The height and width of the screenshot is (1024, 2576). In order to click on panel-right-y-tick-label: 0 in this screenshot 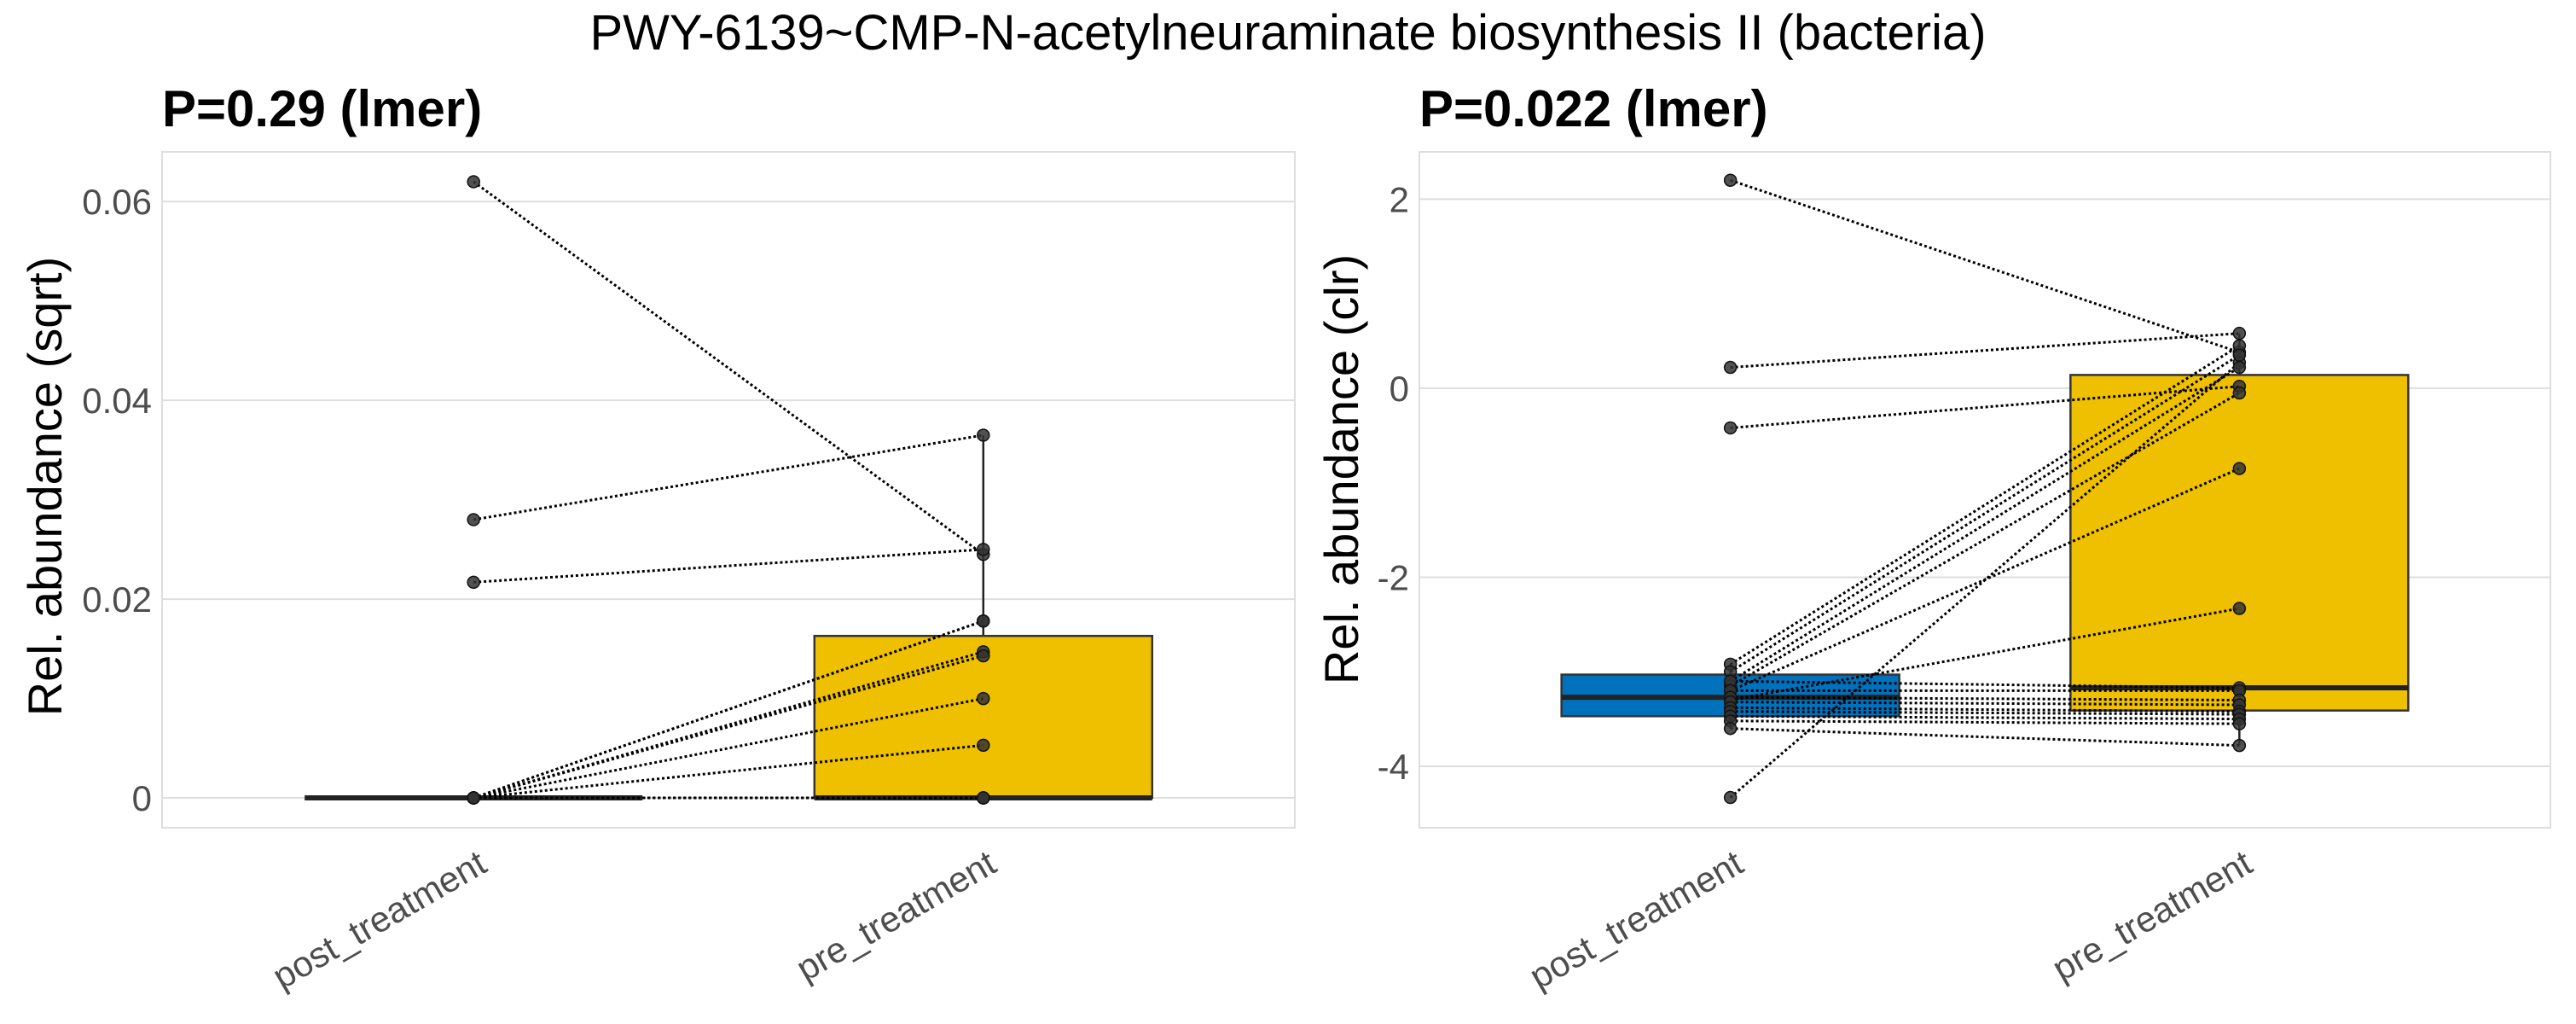, I will do `click(1399, 389)`.